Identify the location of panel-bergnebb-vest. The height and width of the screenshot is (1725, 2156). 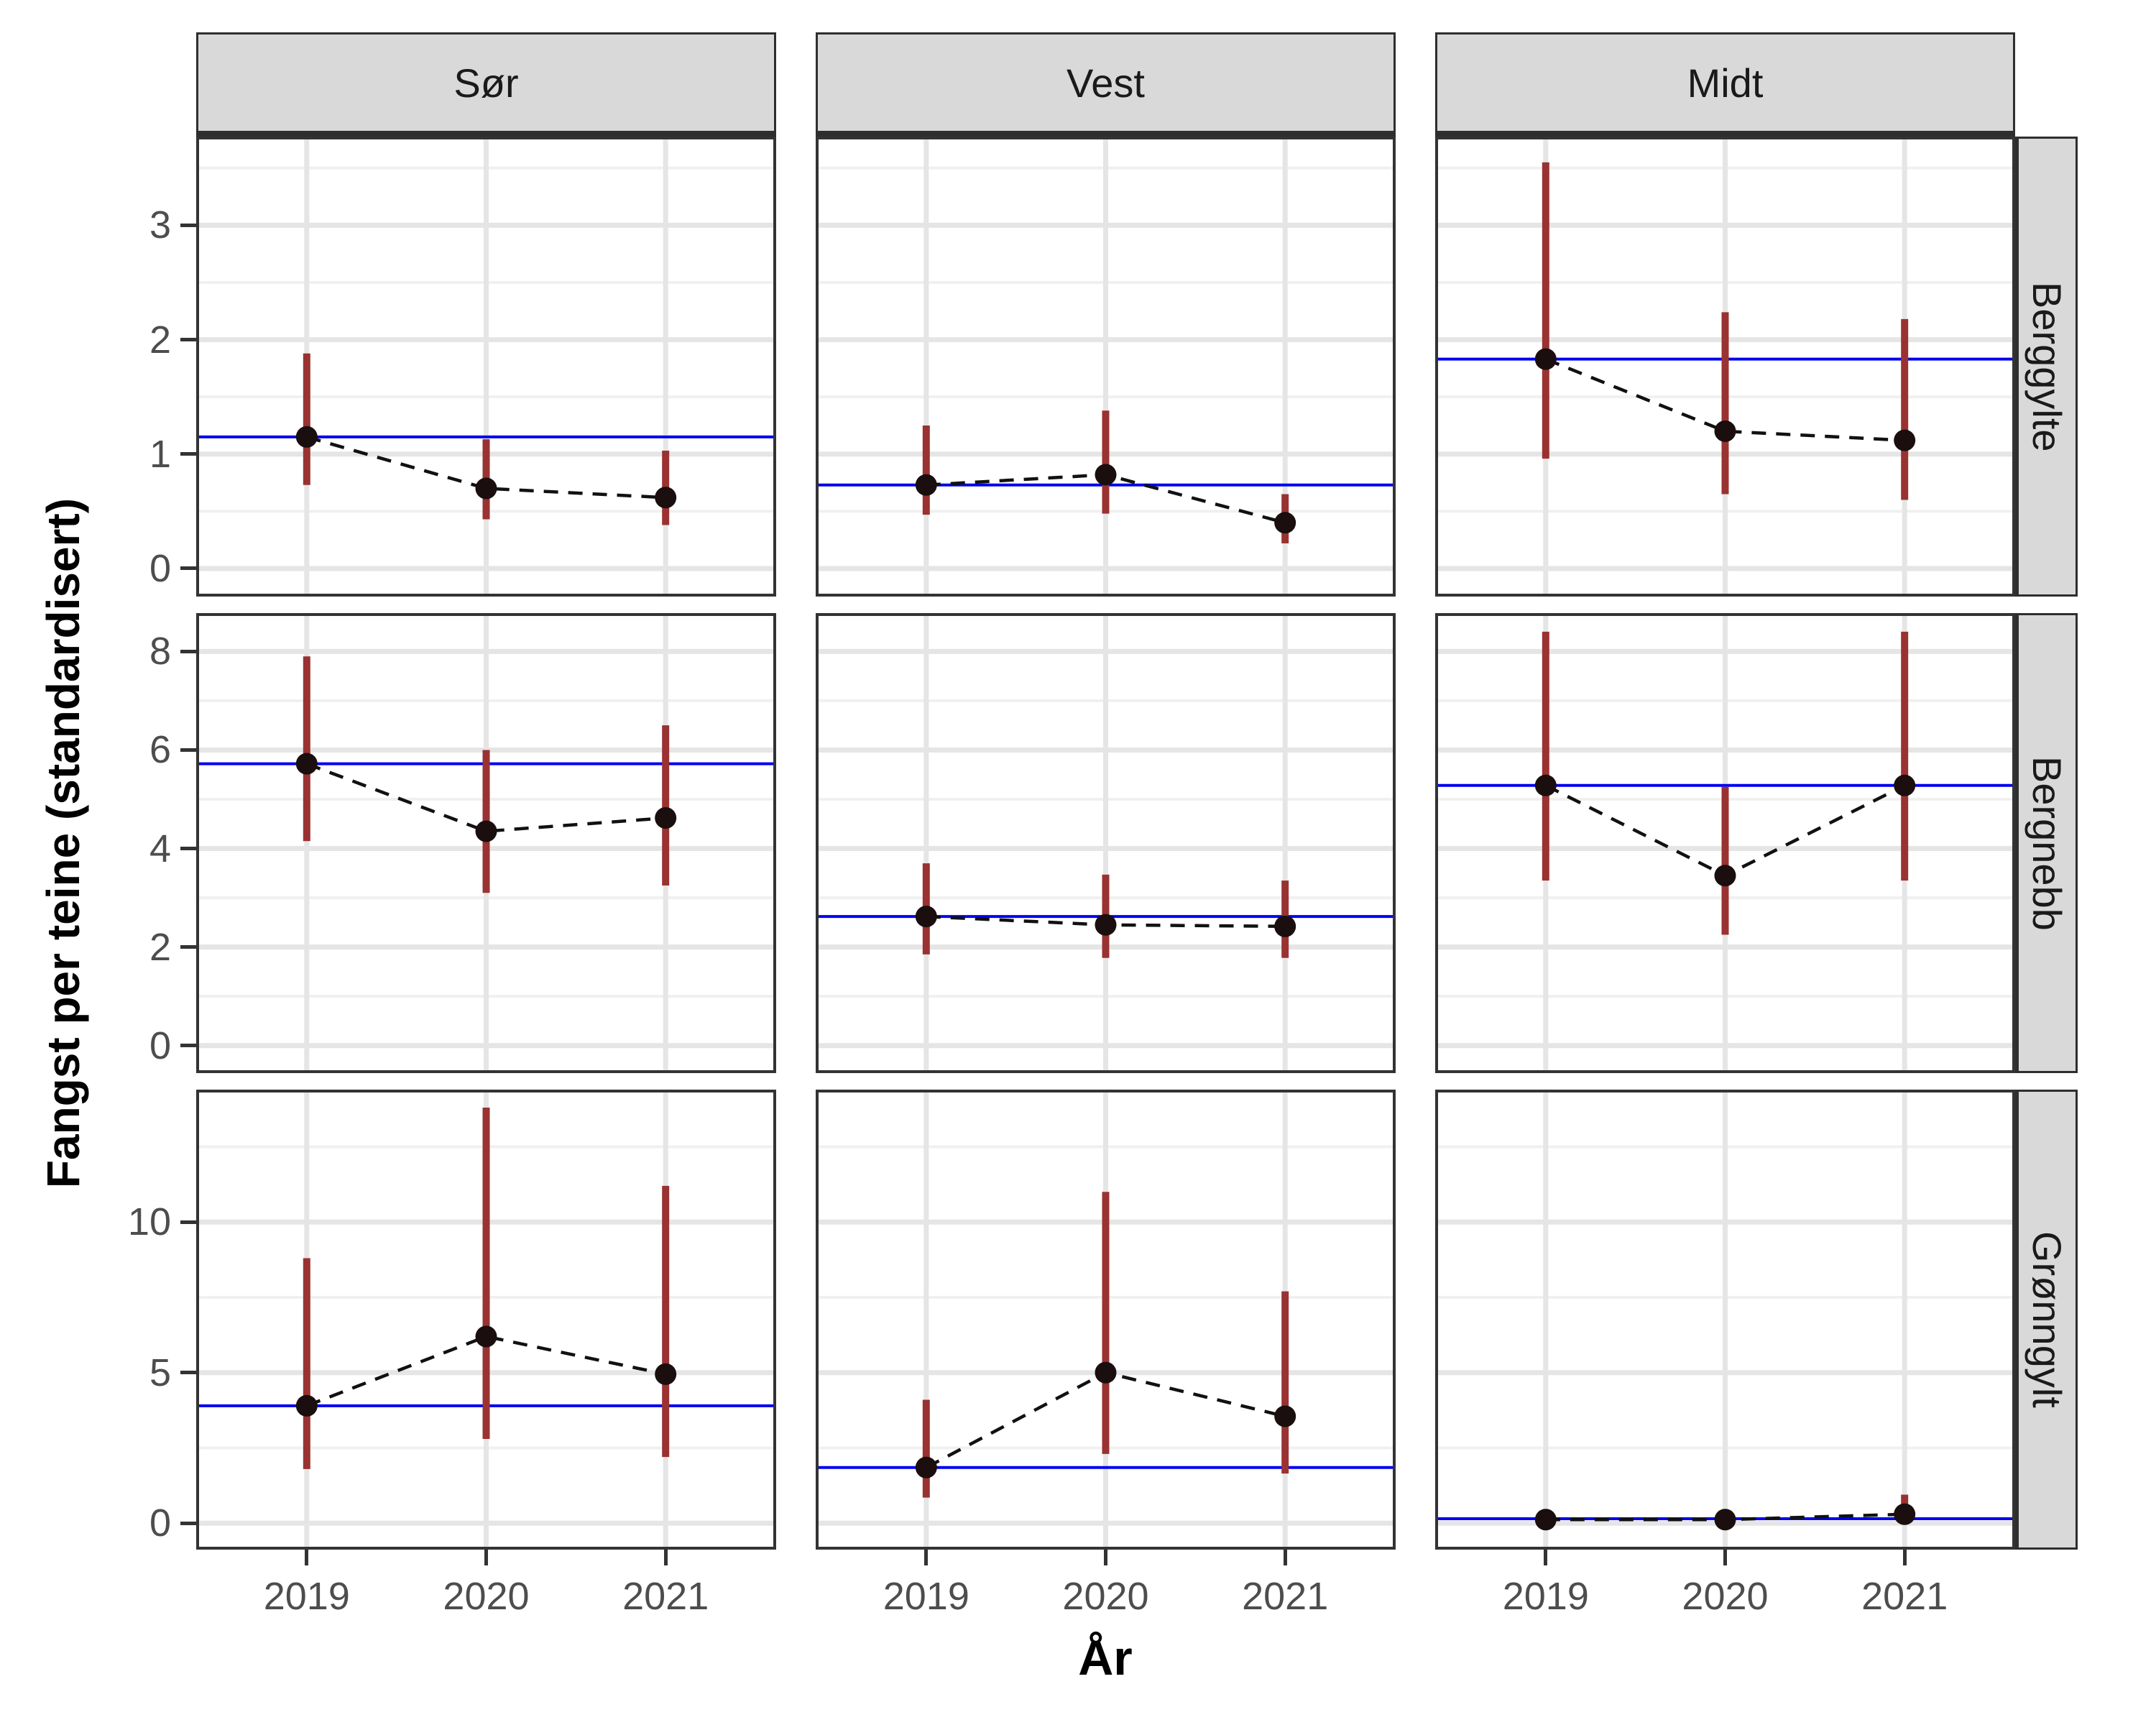
(1106, 843).